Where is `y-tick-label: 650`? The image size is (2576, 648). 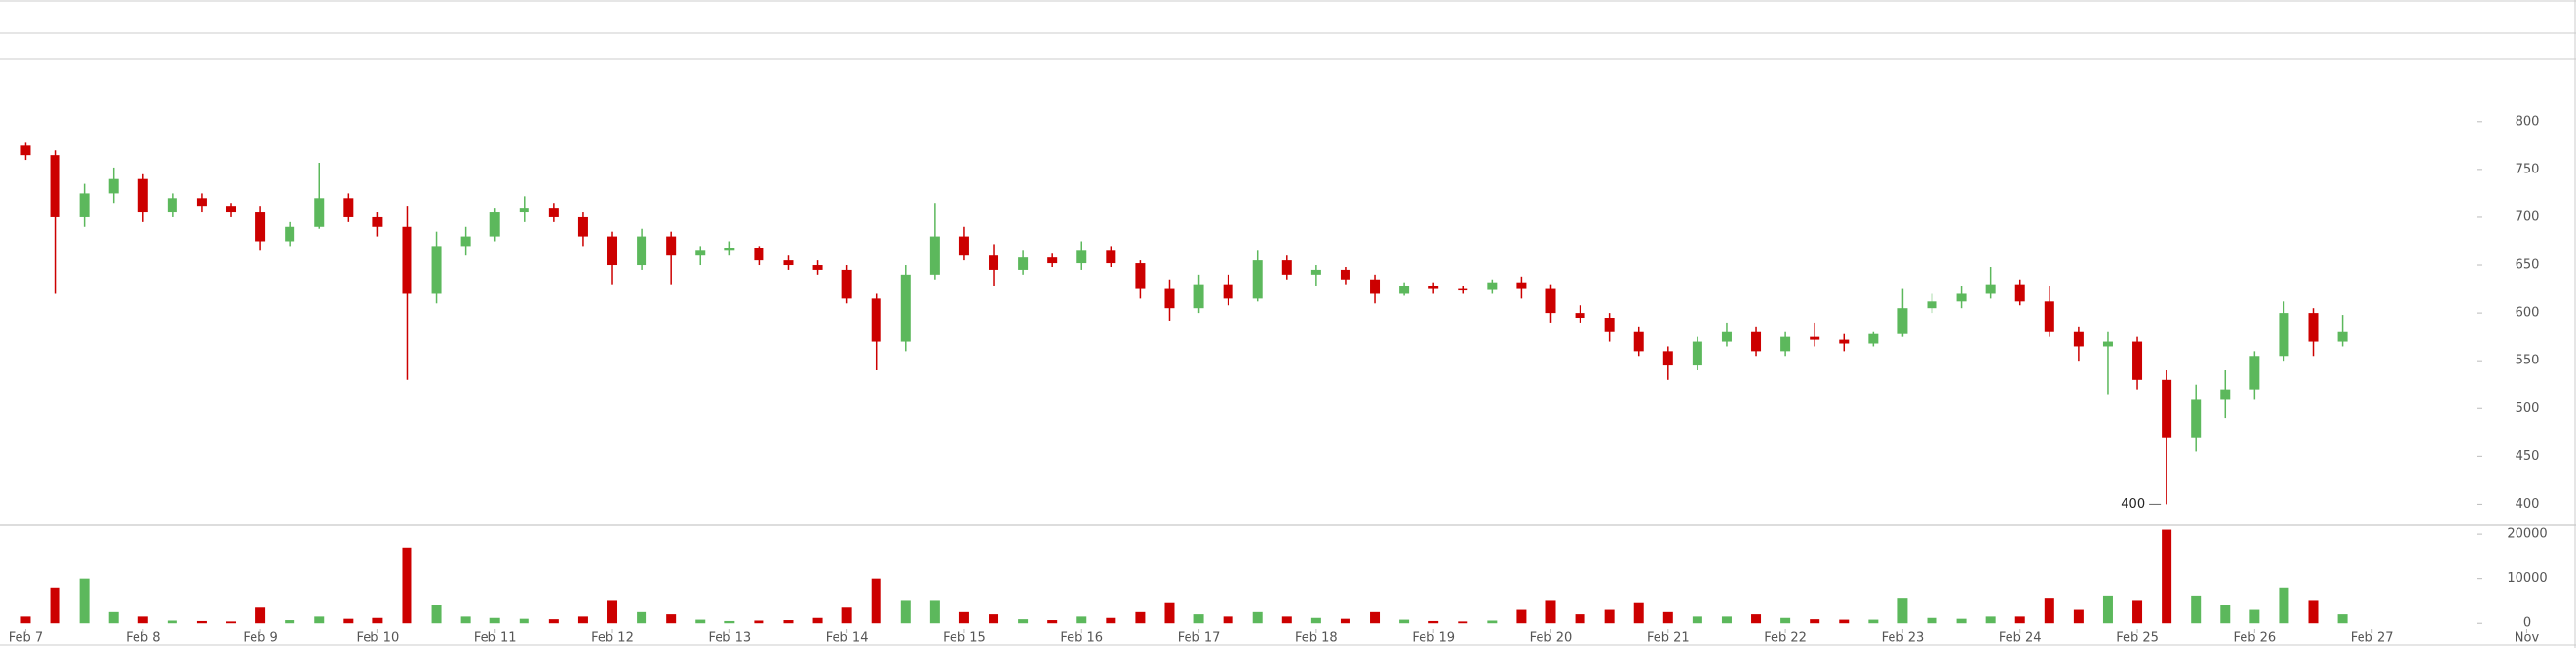
y-tick-label: 650 is located at coordinates (2528, 265).